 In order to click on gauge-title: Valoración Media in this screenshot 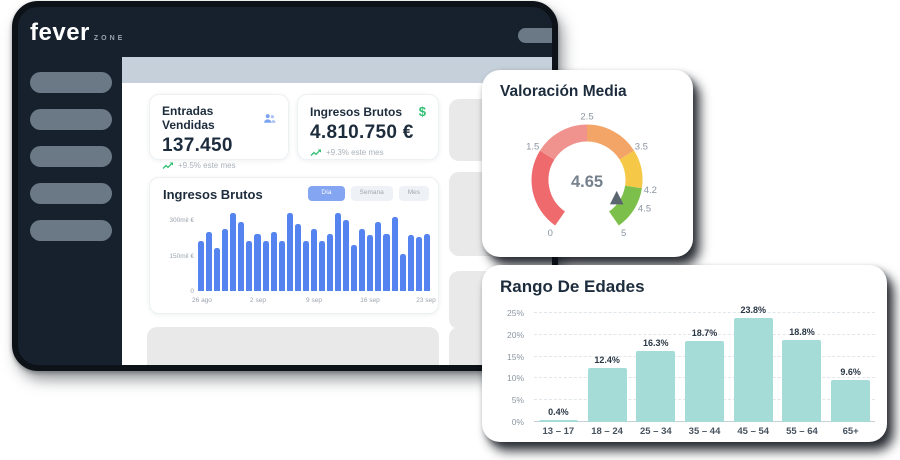, I will do `click(563, 91)`.